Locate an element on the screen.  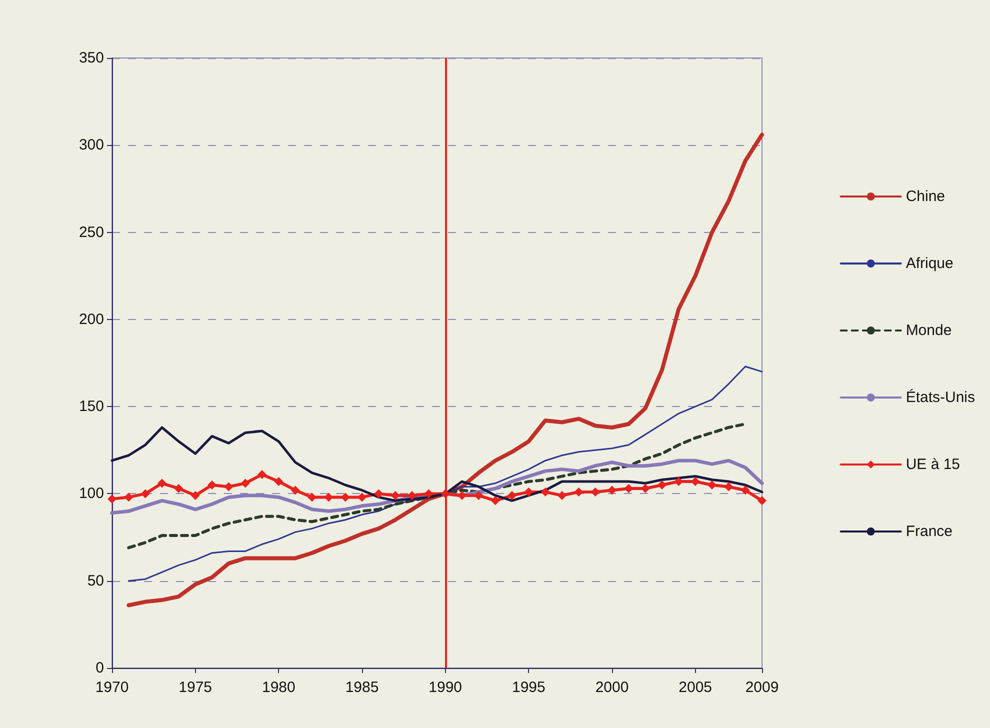
y-tick-label: 250 is located at coordinates (91, 232).